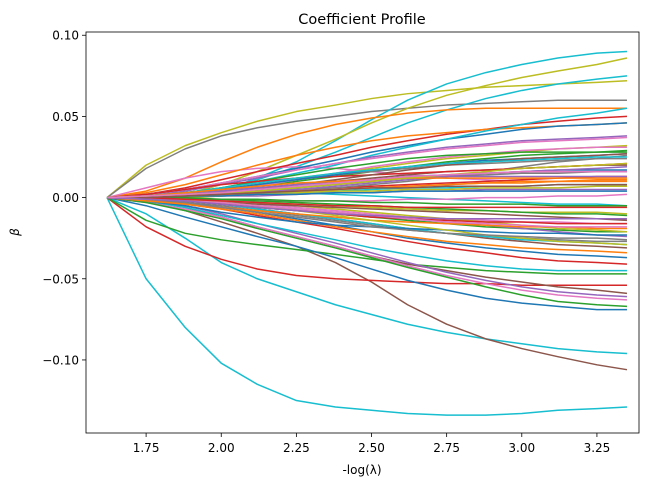  I want to click on x-tick-label: 2.00, so click(221, 448).